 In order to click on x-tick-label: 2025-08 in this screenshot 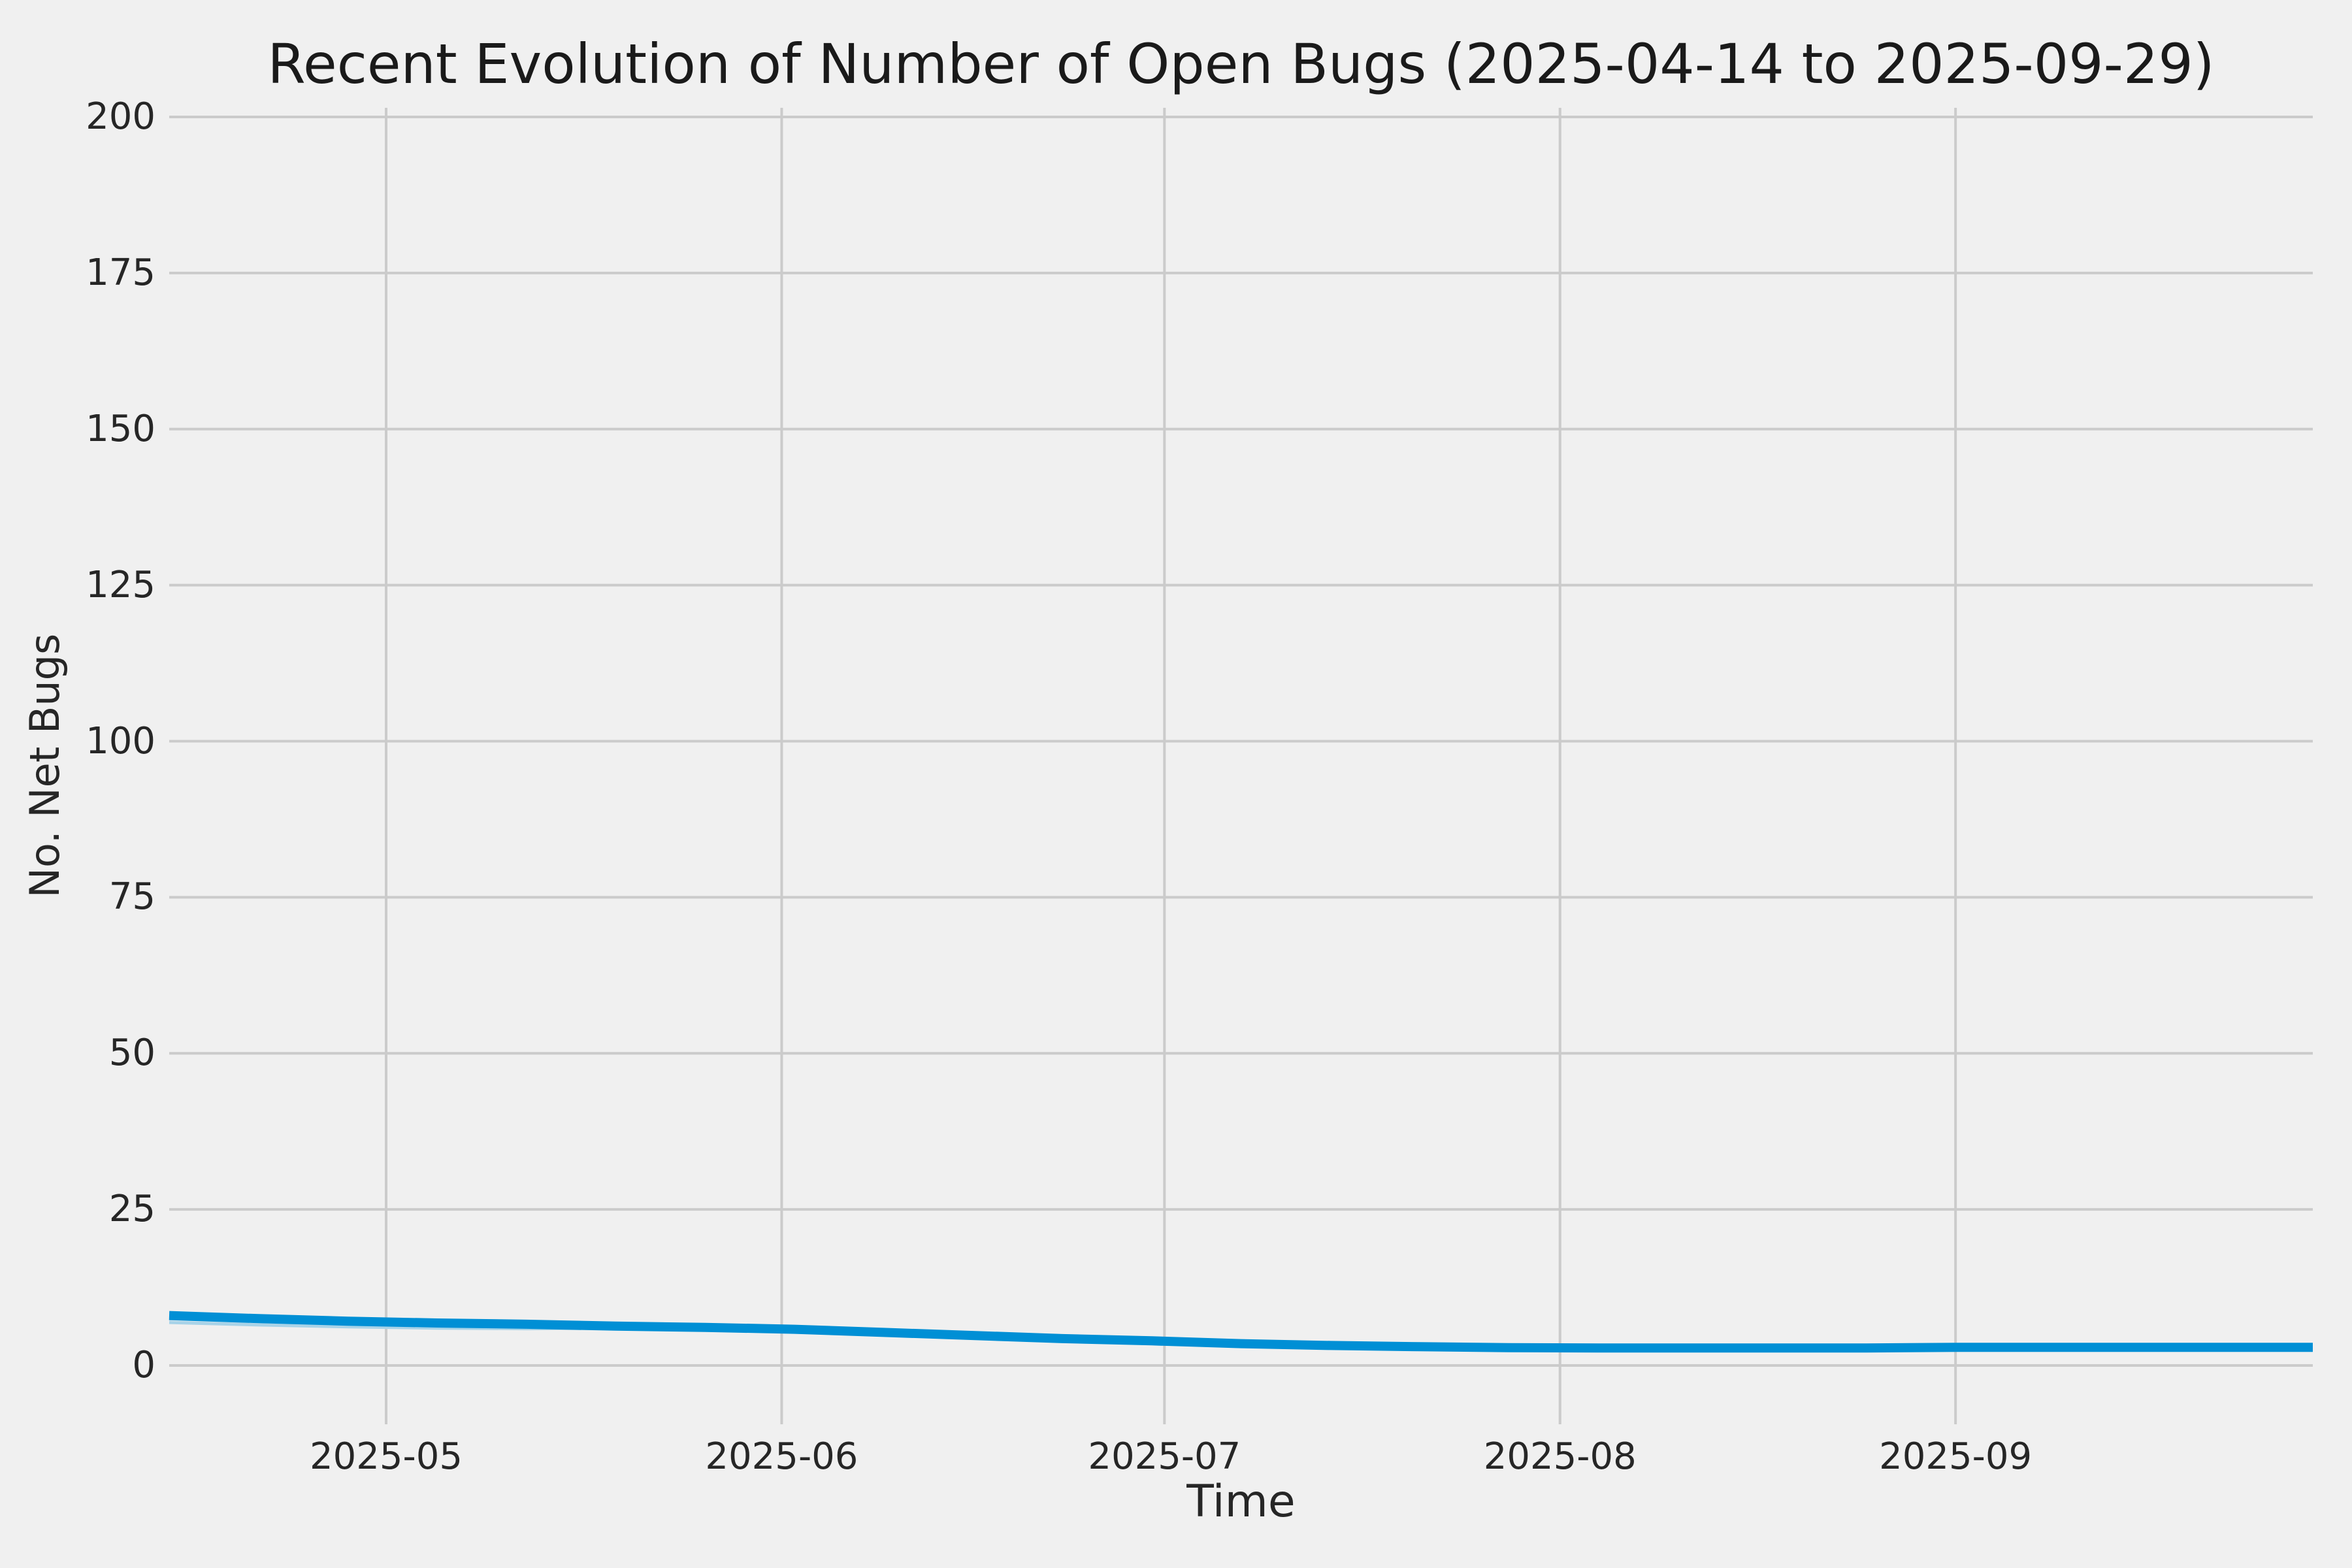, I will do `click(1560, 1456)`.